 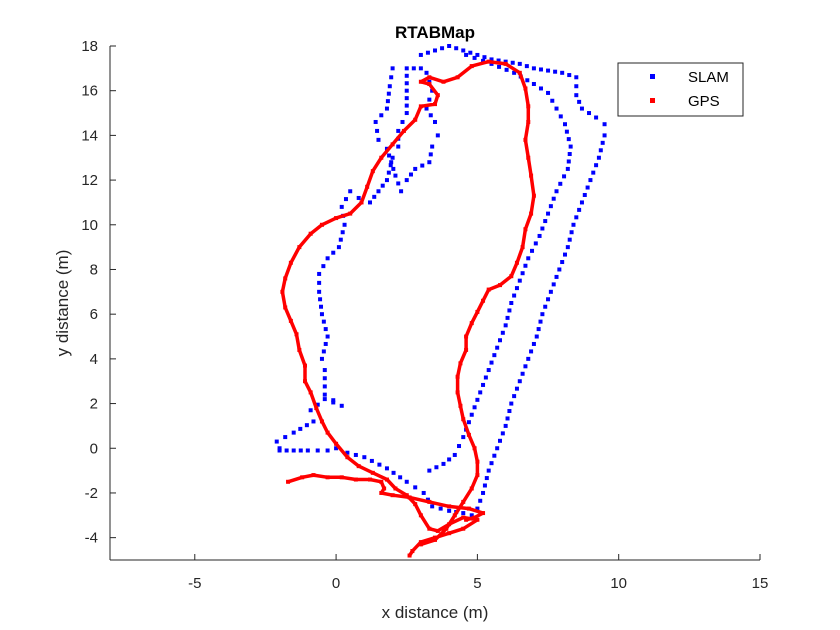 What do you see at coordinates (477, 583) in the screenshot?
I see `x-tick-label: 5` at bounding box center [477, 583].